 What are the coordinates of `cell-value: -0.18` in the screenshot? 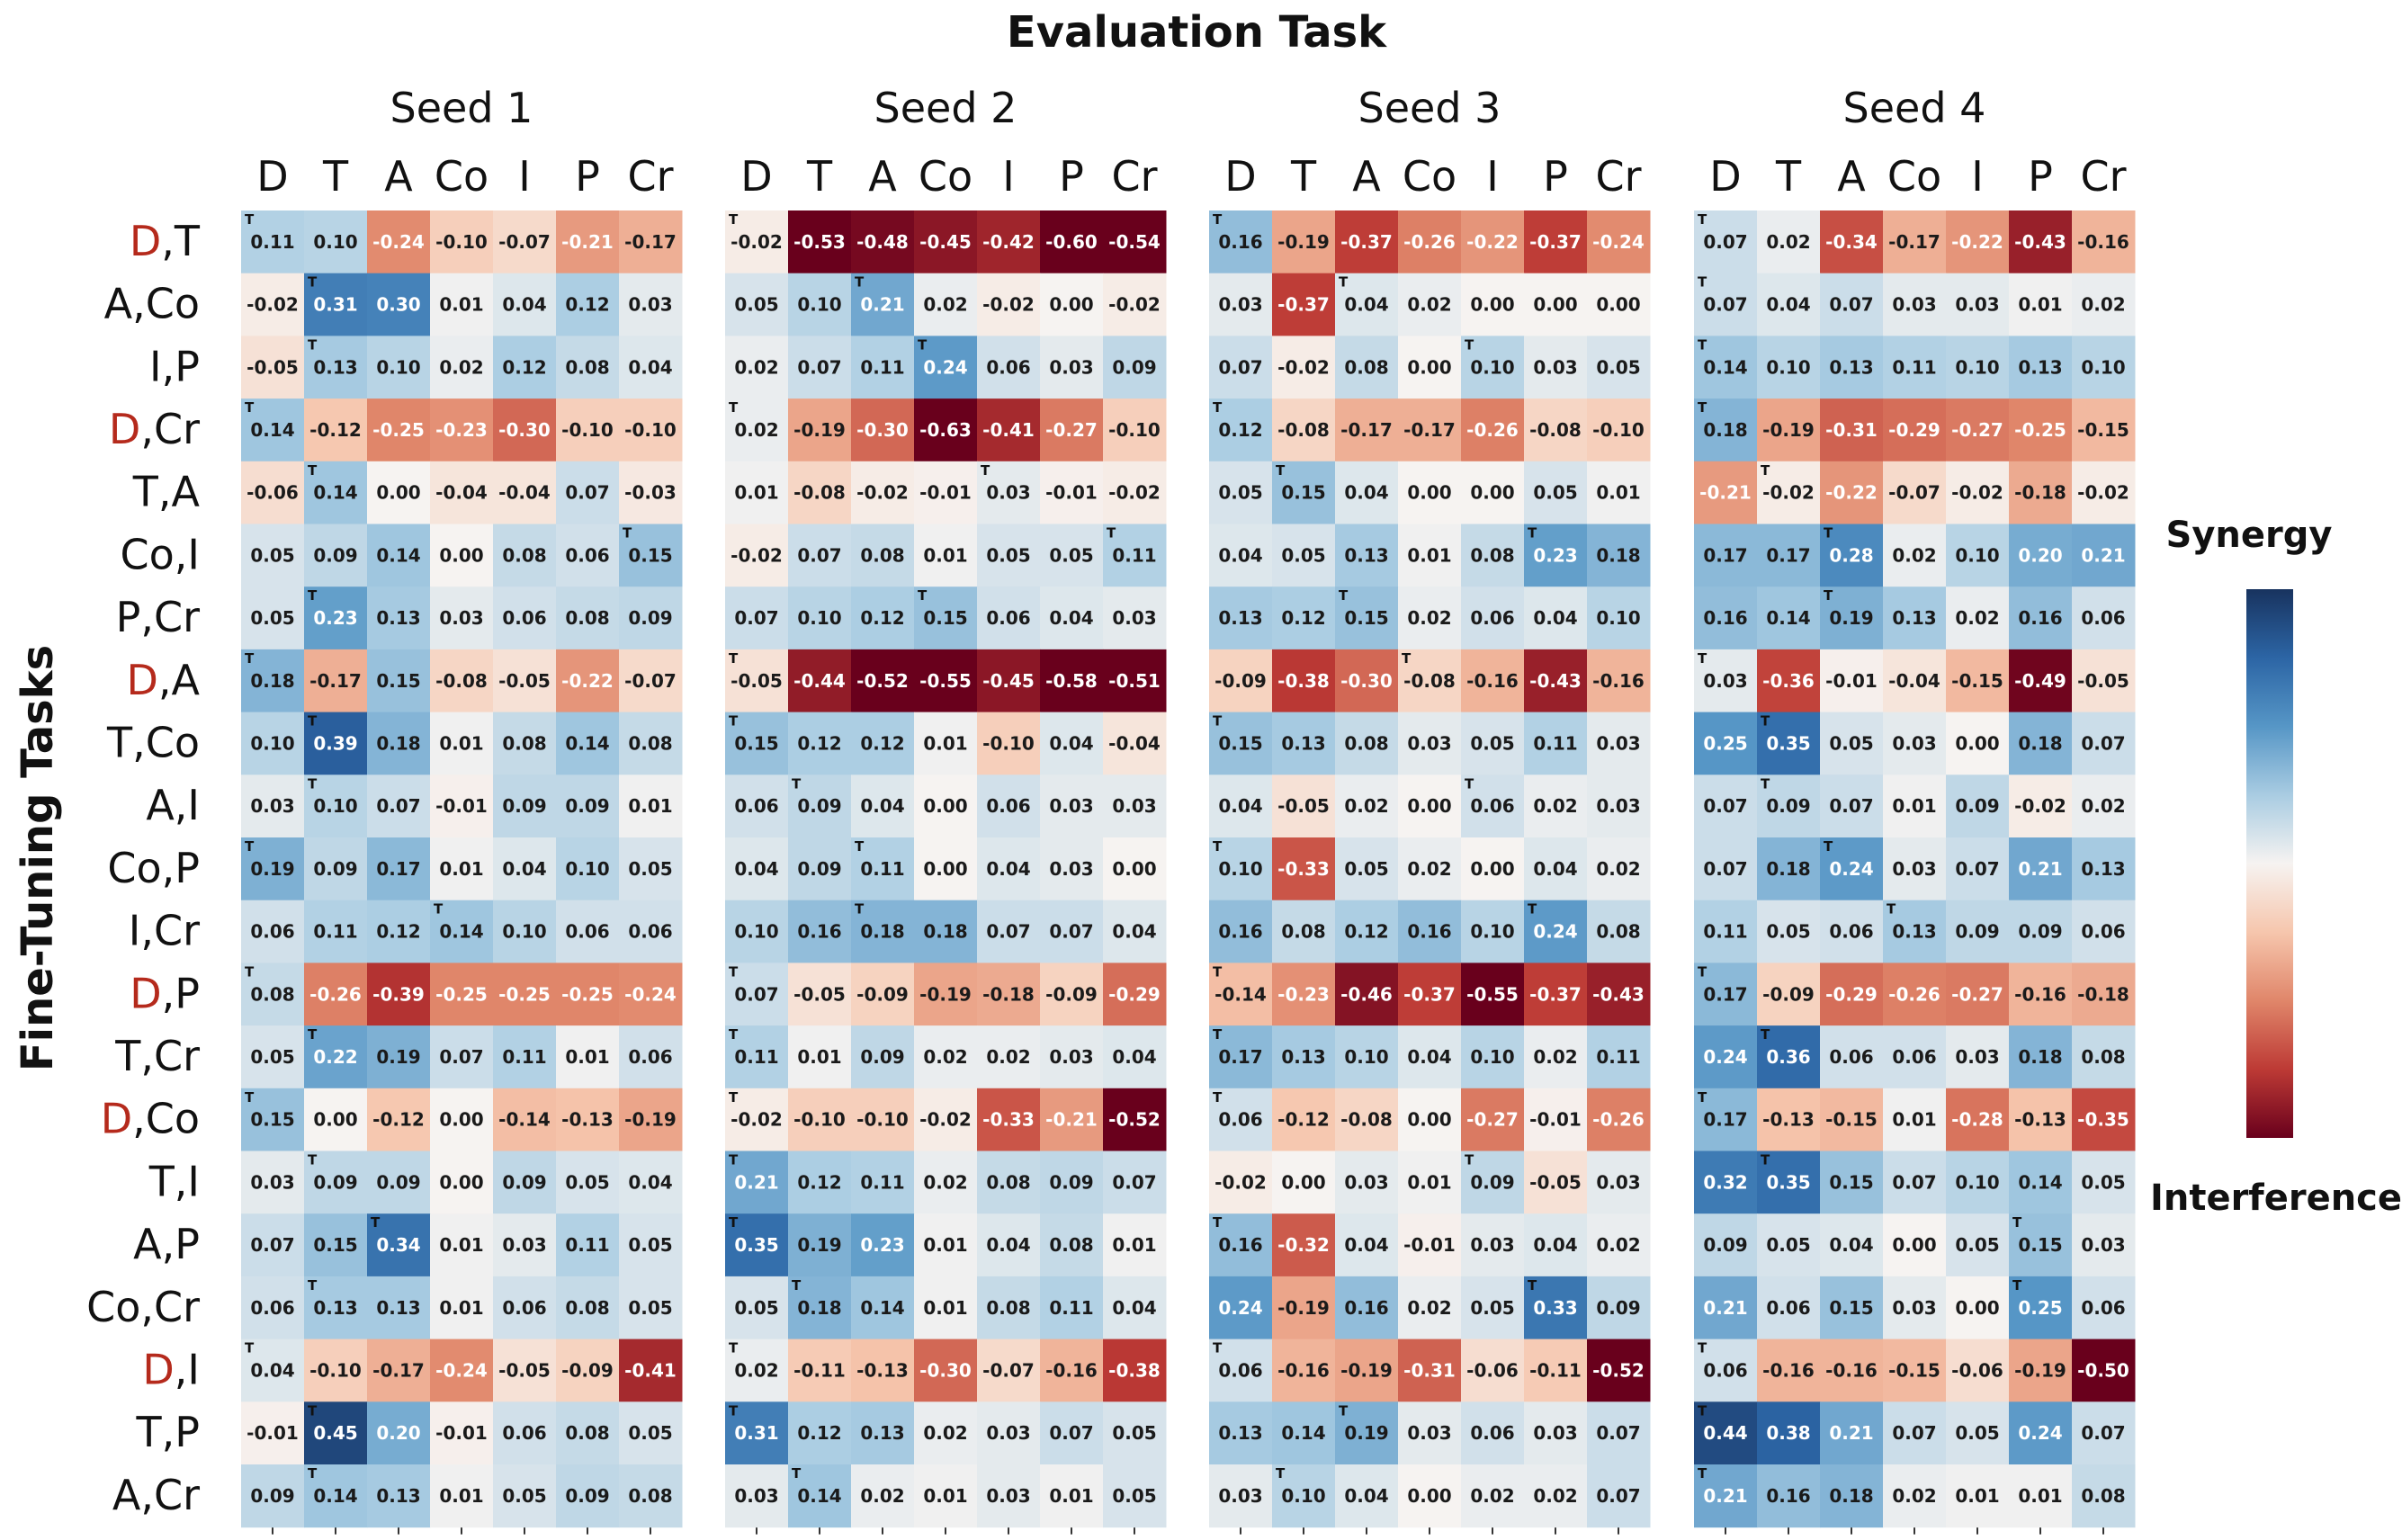 It's located at (1009, 994).